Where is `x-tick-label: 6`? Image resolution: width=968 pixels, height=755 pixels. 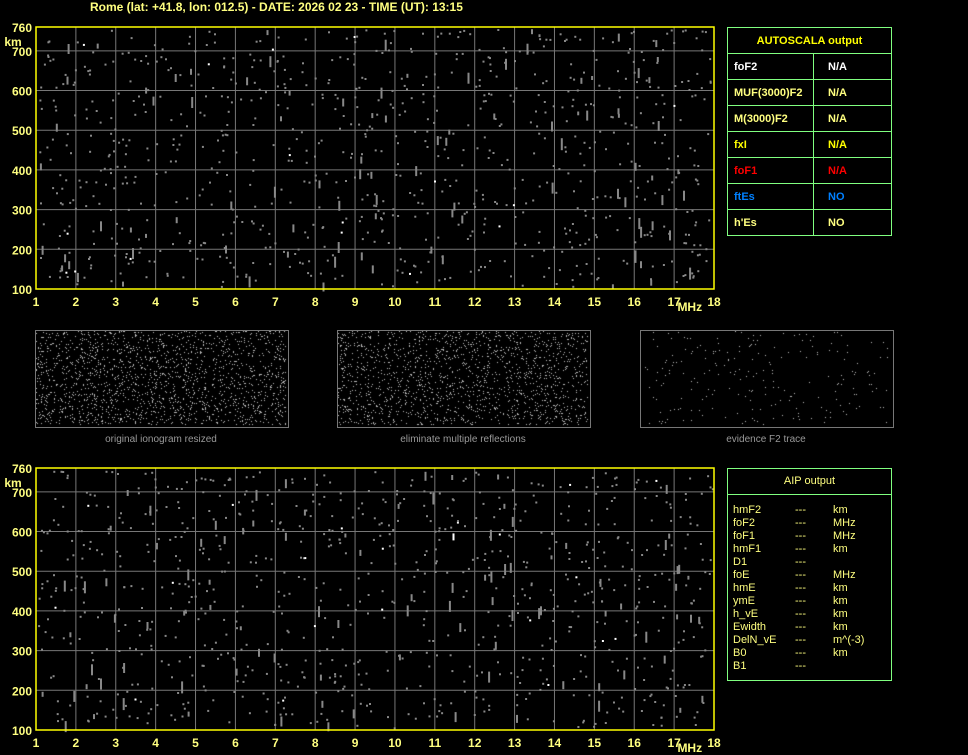 x-tick-label: 6 is located at coordinates (235, 743).